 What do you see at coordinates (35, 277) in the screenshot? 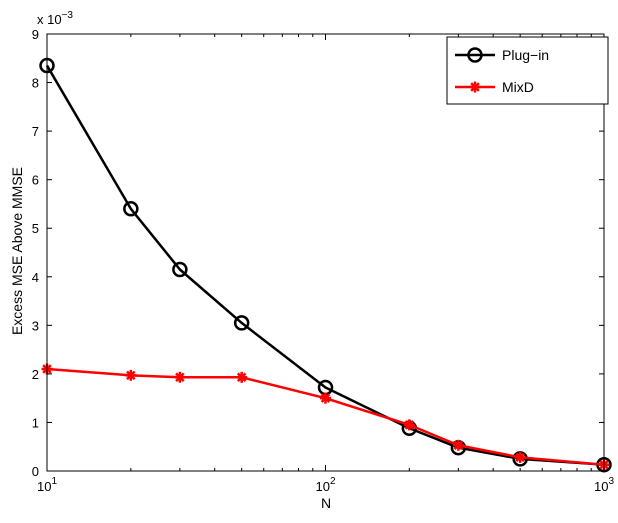
I see `y-tick-label: 4` at bounding box center [35, 277].